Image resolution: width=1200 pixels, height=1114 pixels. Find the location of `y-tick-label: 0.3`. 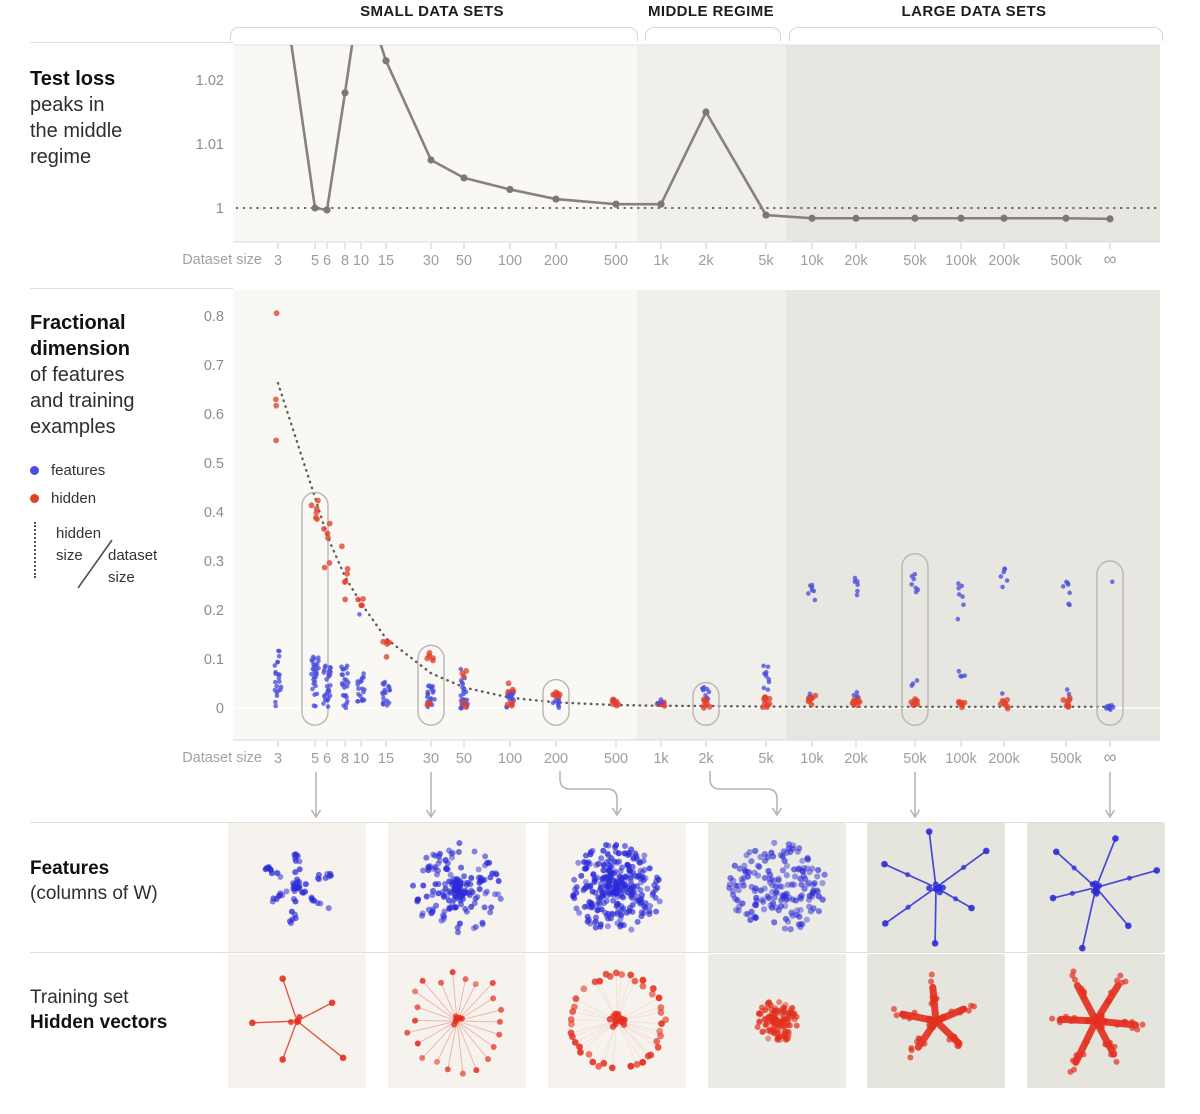

y-tick-label: 0.3 is located at coordinates (214, 562).